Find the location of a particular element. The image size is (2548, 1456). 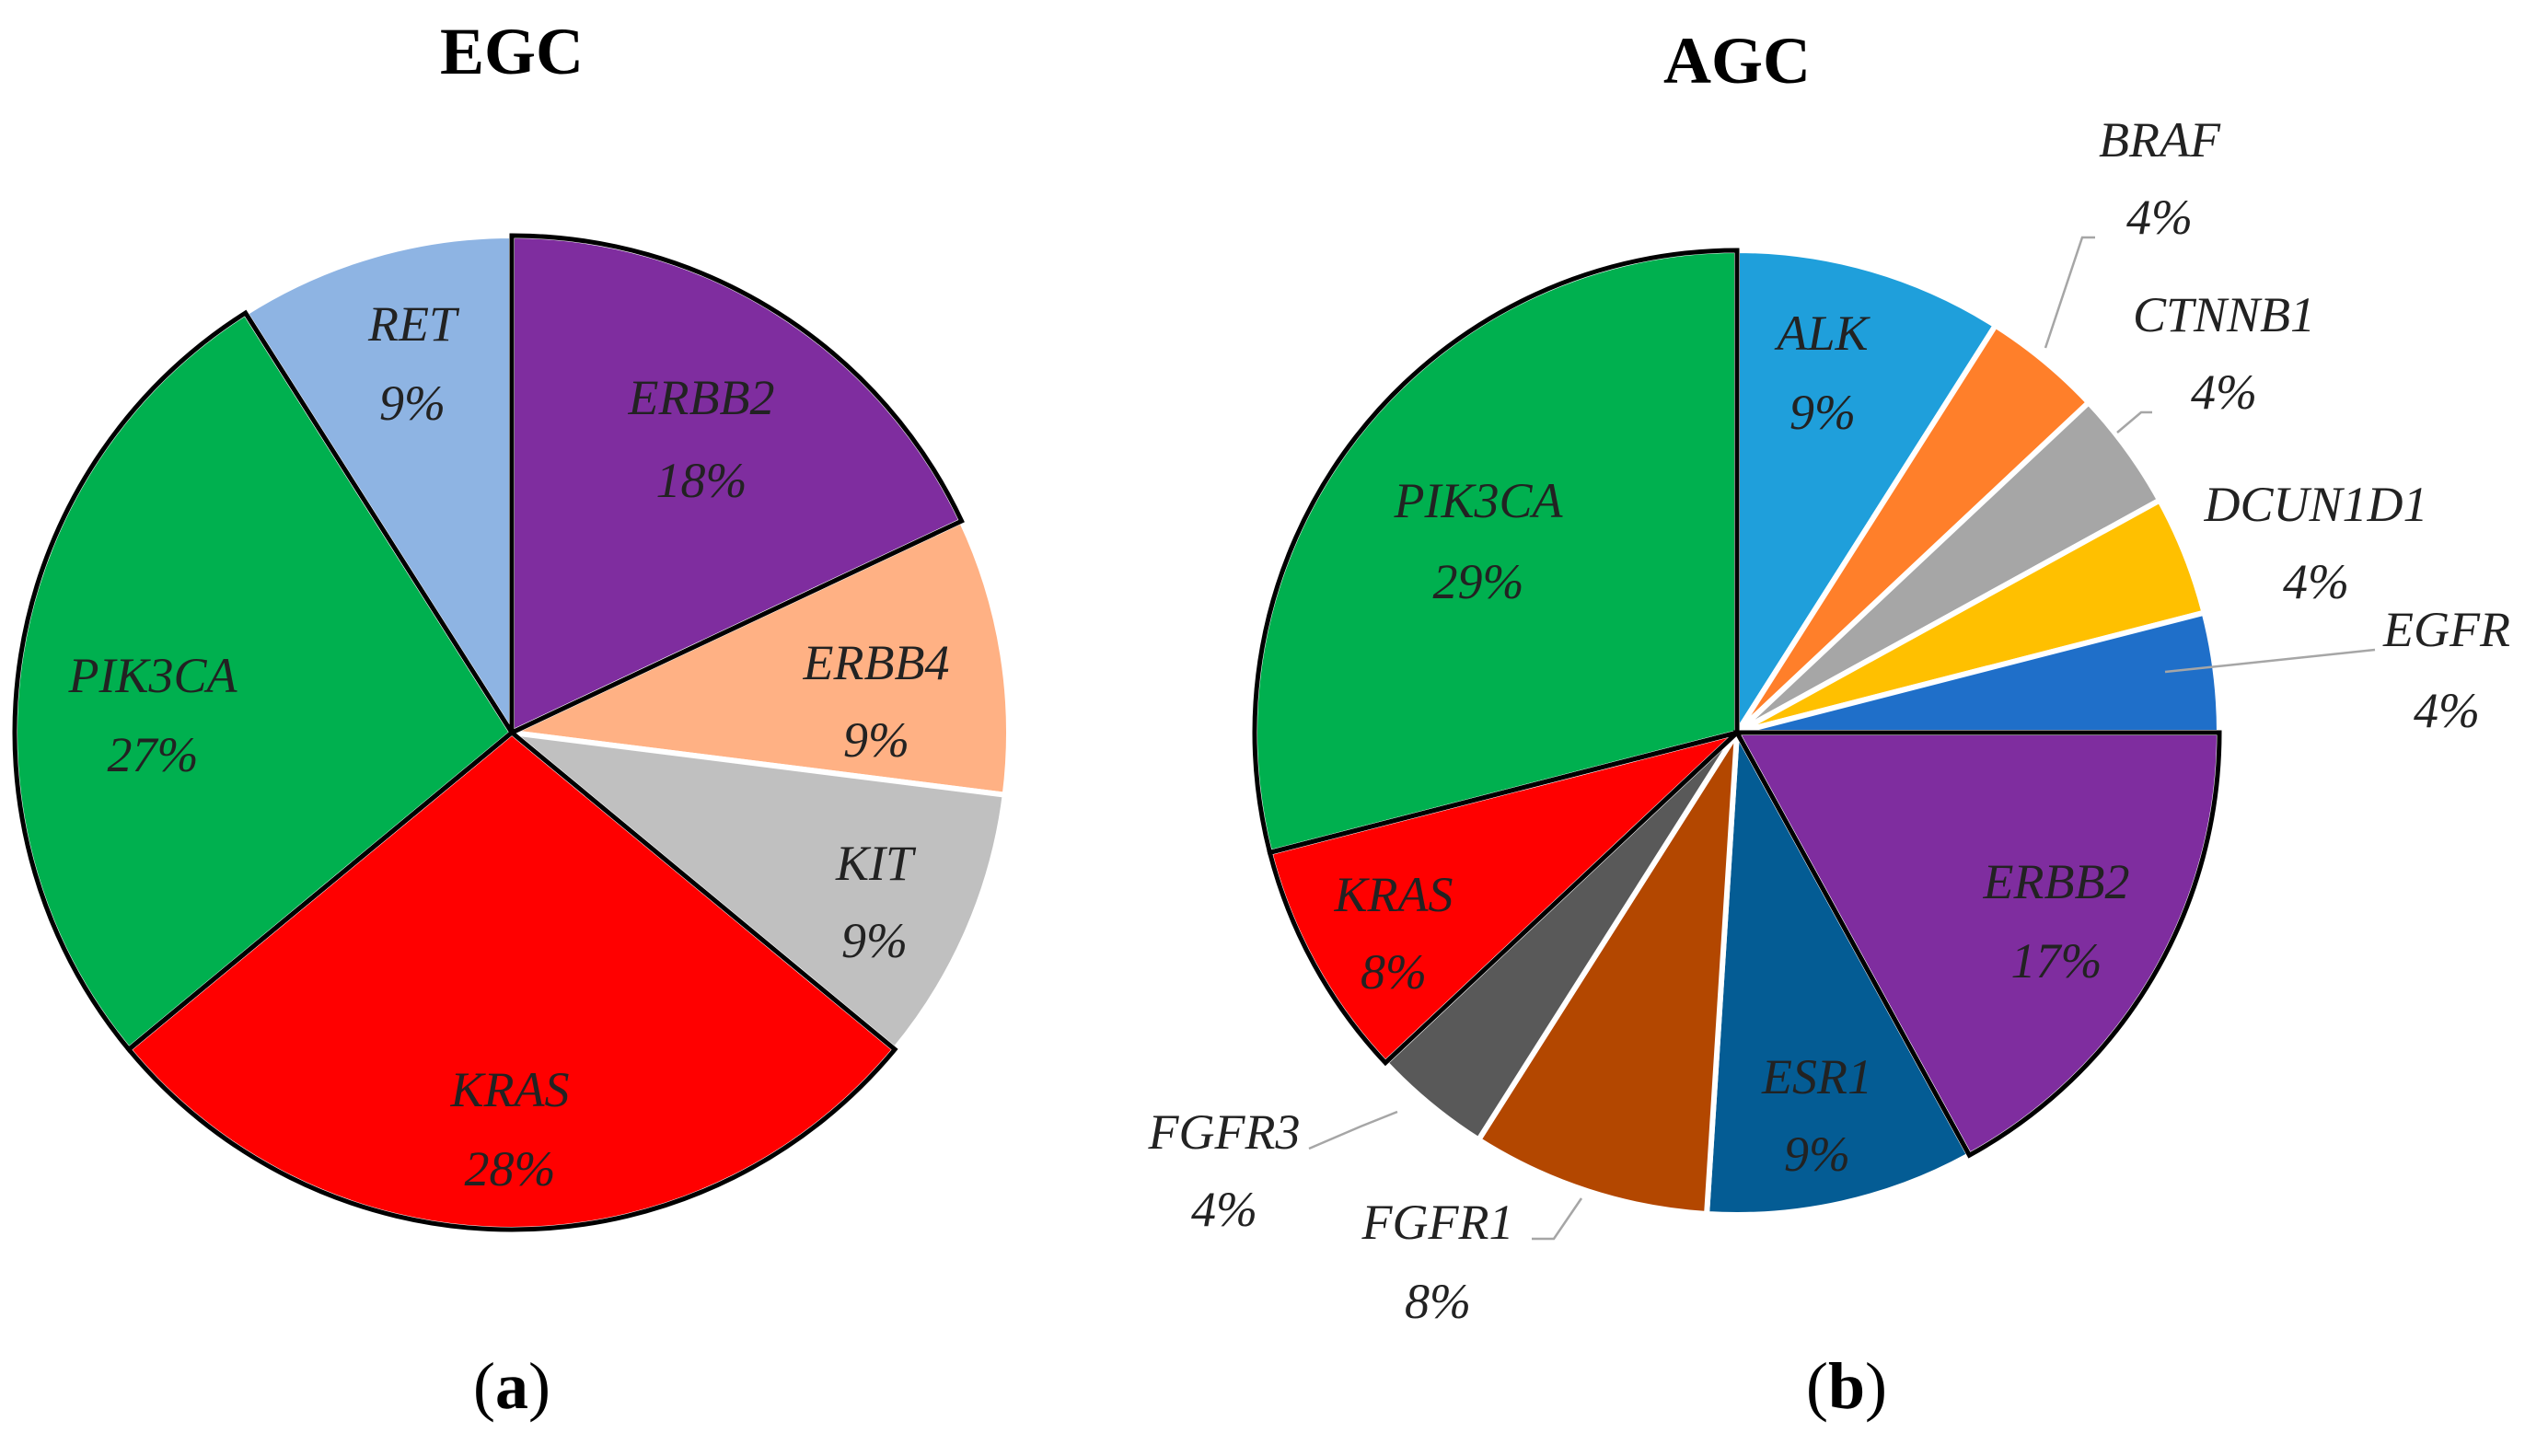

egc-slice-outline-kras is located at coordinates (512, 980).